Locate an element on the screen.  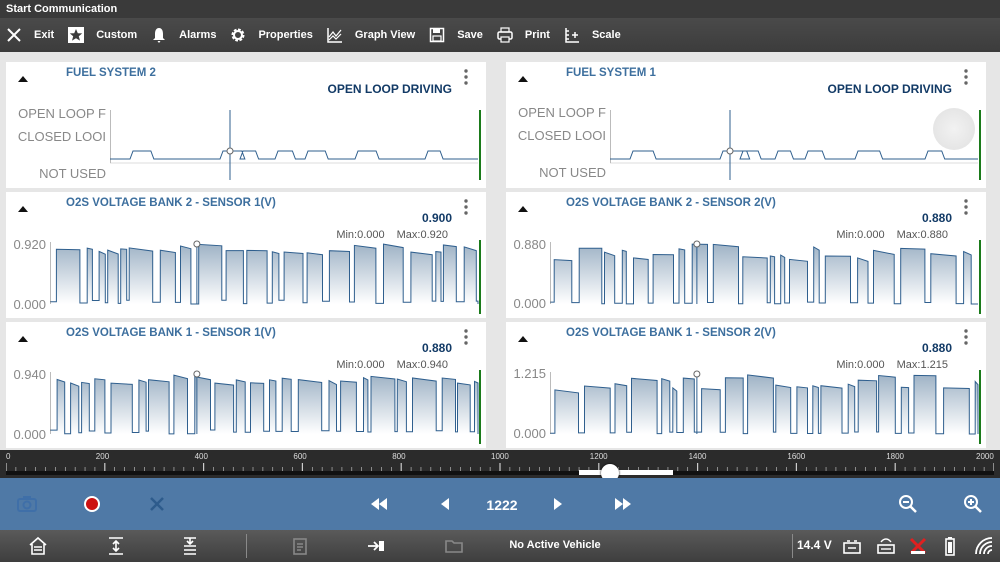
timeline-tick-label: 800 is located at coordinates (399, 456).